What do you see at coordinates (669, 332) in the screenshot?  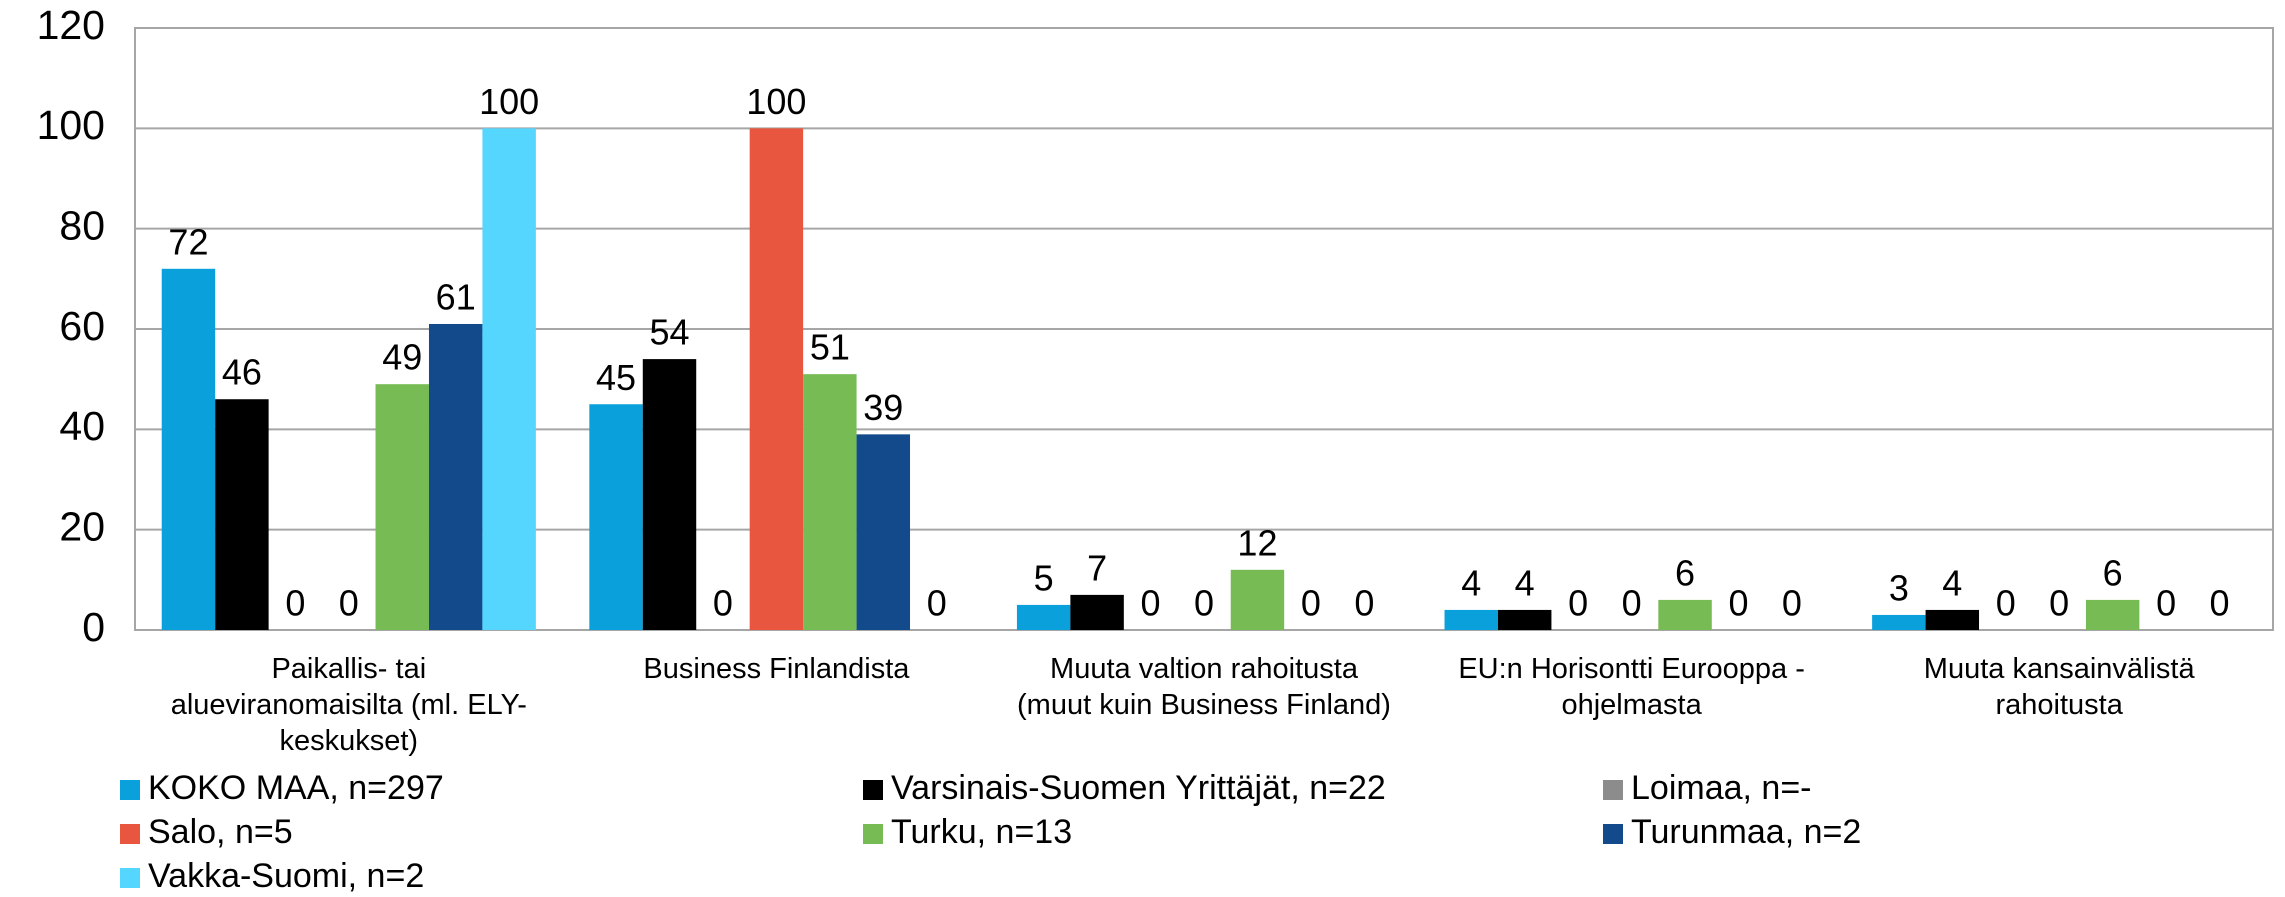 I see `data-label: 54` at bounding box center [669, 332].